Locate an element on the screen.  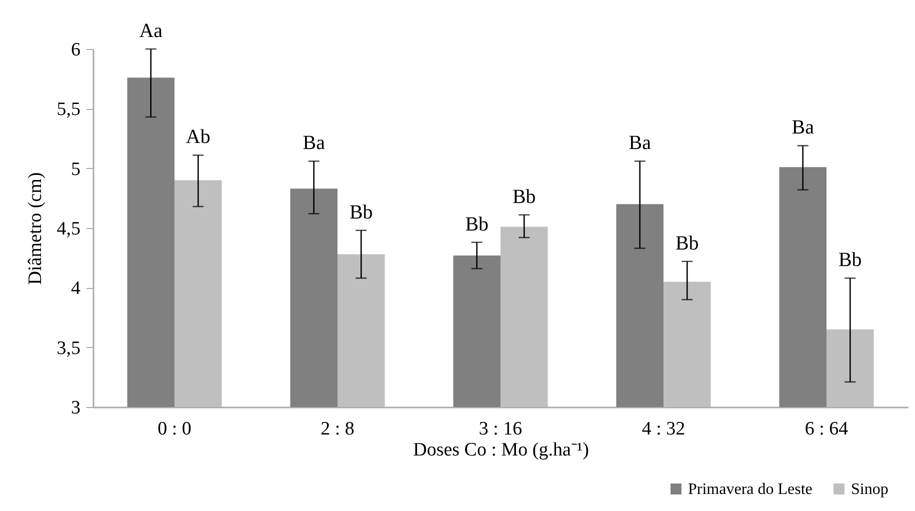
y-tick-label: 6 is located at coordinates (75, 50).